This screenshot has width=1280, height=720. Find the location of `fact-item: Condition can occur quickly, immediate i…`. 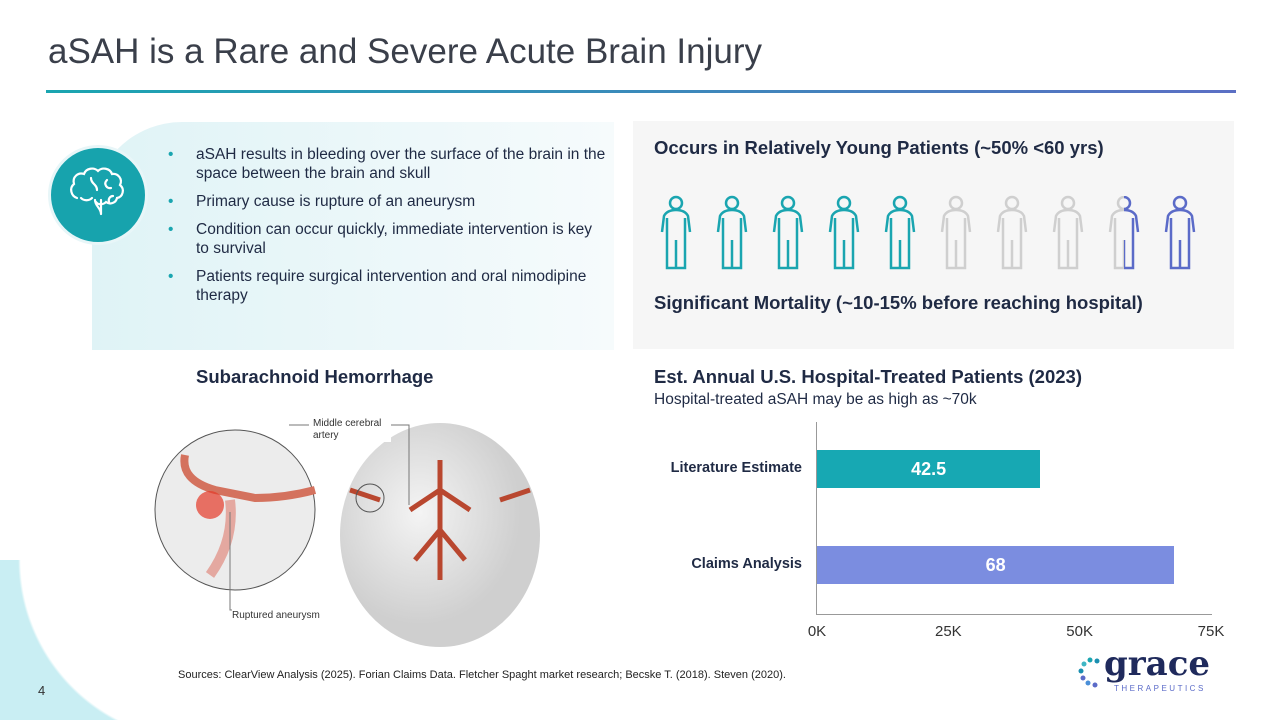

fact-item: Condition can occur quickly, immediate i… is located at coordinates (388, 239).